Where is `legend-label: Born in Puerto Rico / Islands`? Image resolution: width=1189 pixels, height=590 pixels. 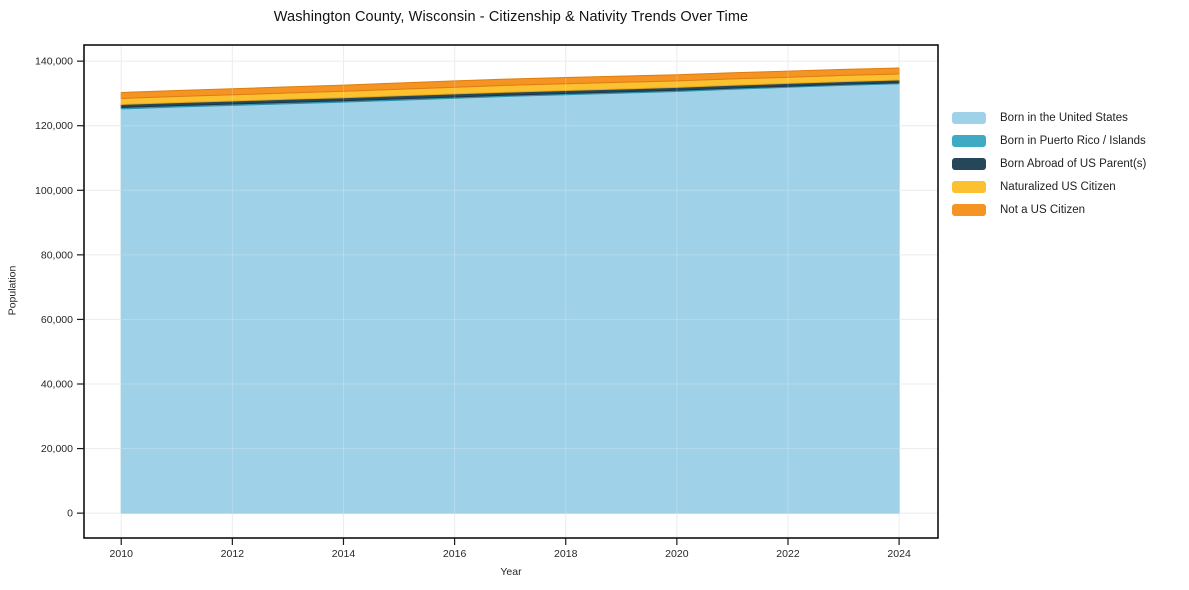
legend-label: Born in Puerto Rico / Islands is located at coordinates (1073, 140).